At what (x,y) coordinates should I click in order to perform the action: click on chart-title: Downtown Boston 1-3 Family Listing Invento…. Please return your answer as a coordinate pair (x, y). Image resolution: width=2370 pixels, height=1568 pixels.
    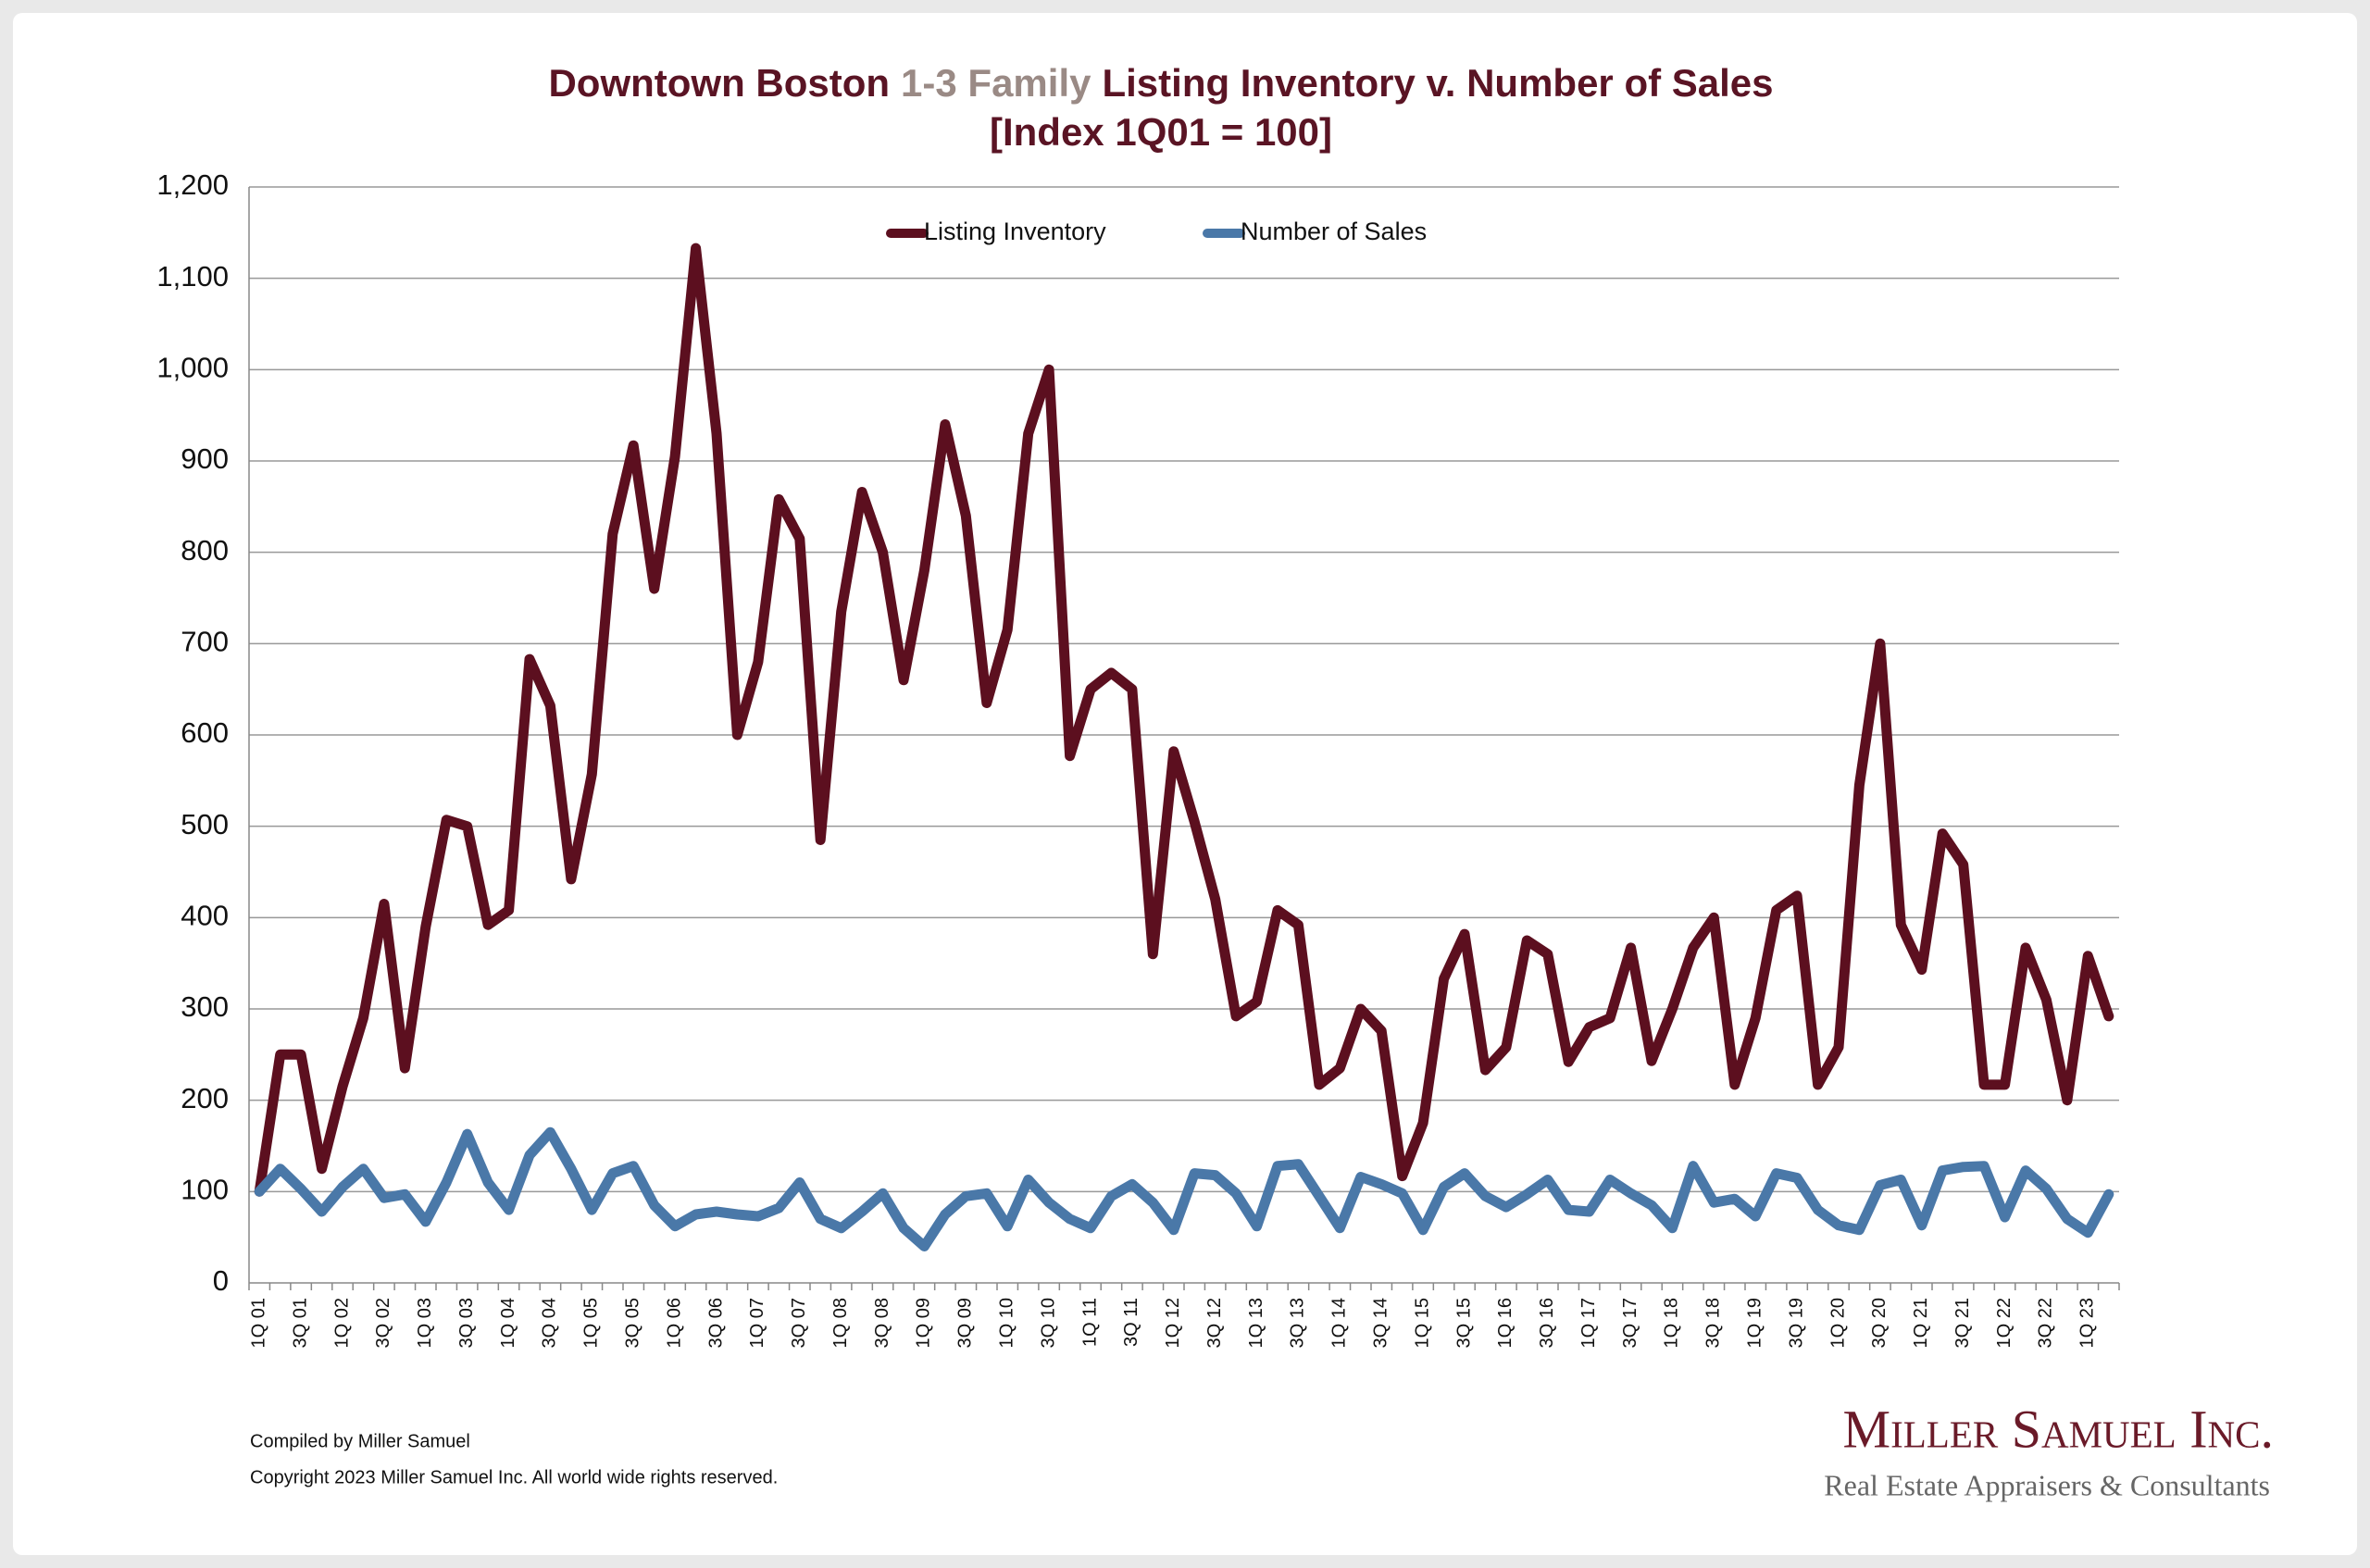
    Looking at the image, I should click on (1160, 83).